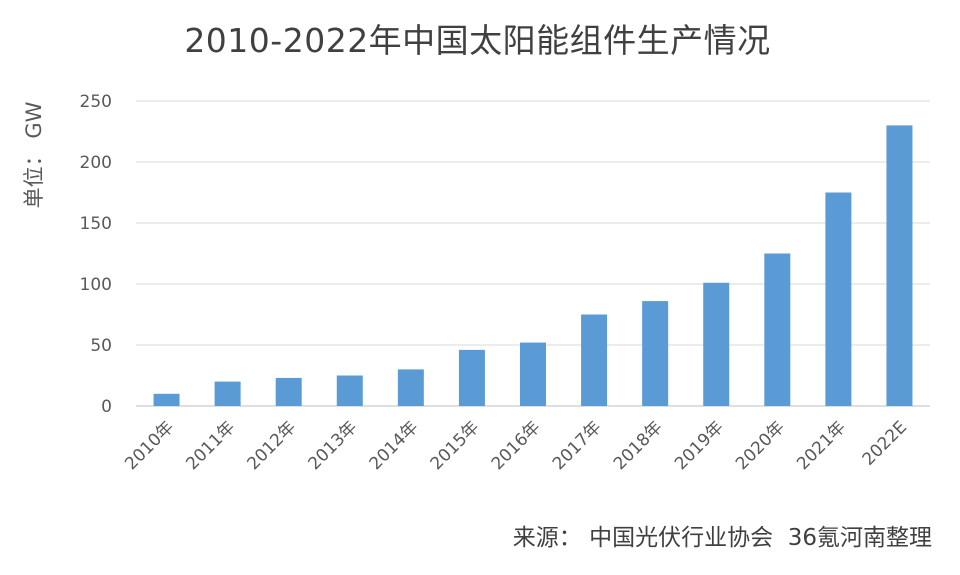 The height and width of the screenshot is (575, 960). Describe the element at coordinates (96, 285) in the screenshot. I see `y-tick-label: 100` at that location.